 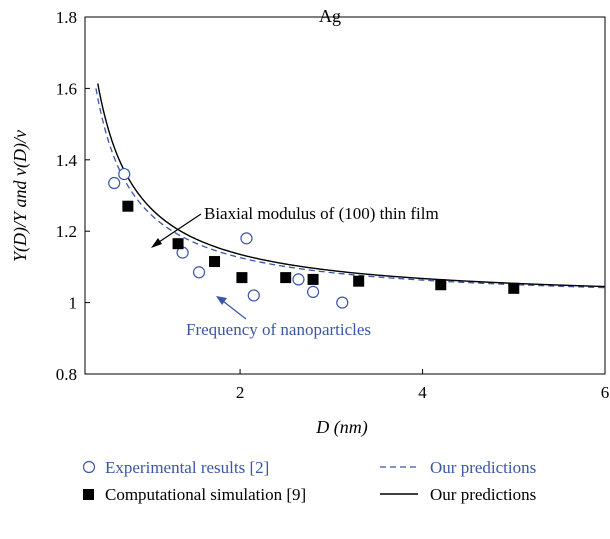 What do you see at coordinates (67, 160) in the screenshot?
I see `y-tick-label: 1.4` at bounding box center [67, 160].